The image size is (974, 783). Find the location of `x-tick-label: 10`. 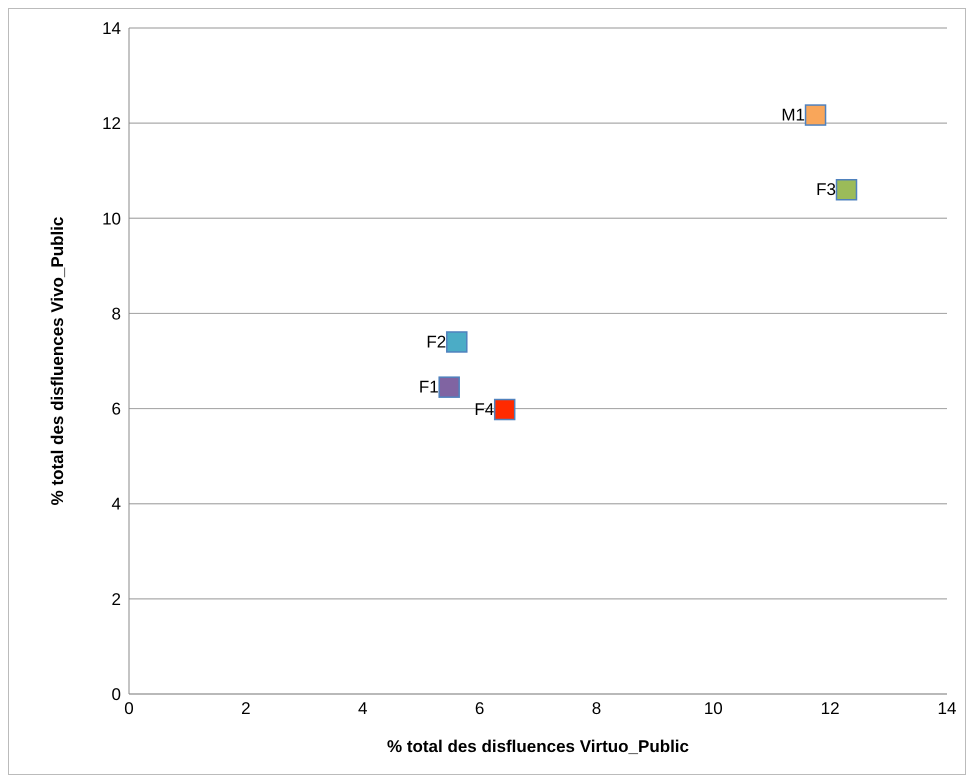

x-tick-label: 10 is located at coordinates (713, 708).